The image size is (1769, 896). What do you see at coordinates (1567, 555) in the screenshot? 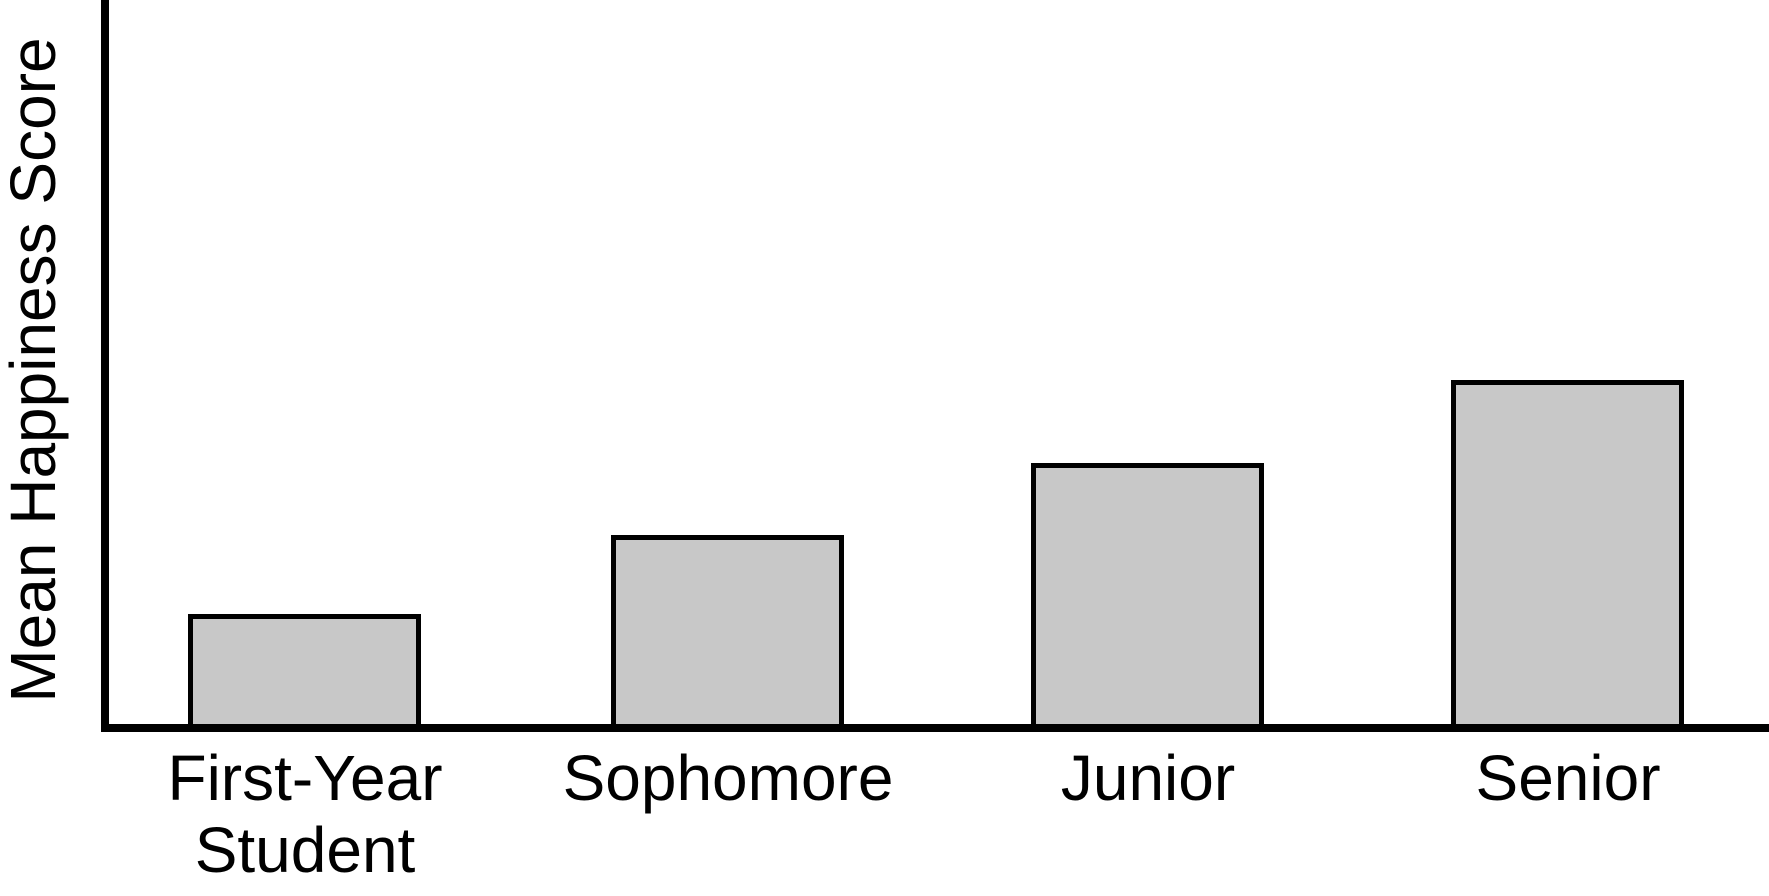
I see `bar-senior` at bounding box center [1567, 555].